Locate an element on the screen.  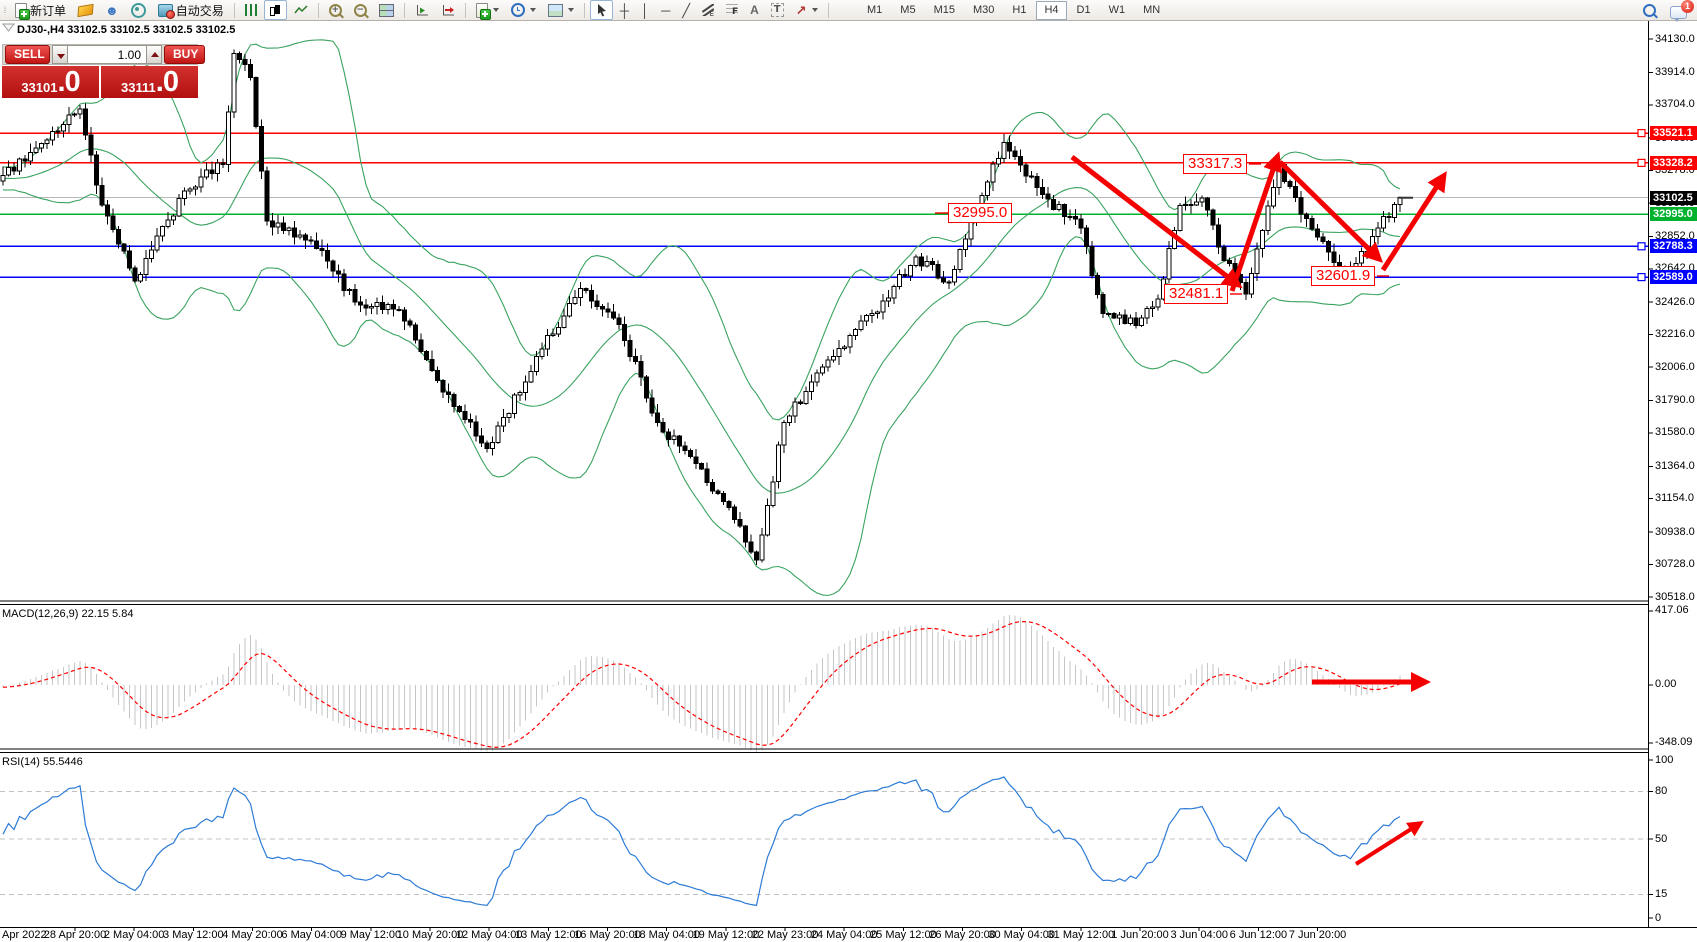
templates-icon is located at coordinates (555, 10).